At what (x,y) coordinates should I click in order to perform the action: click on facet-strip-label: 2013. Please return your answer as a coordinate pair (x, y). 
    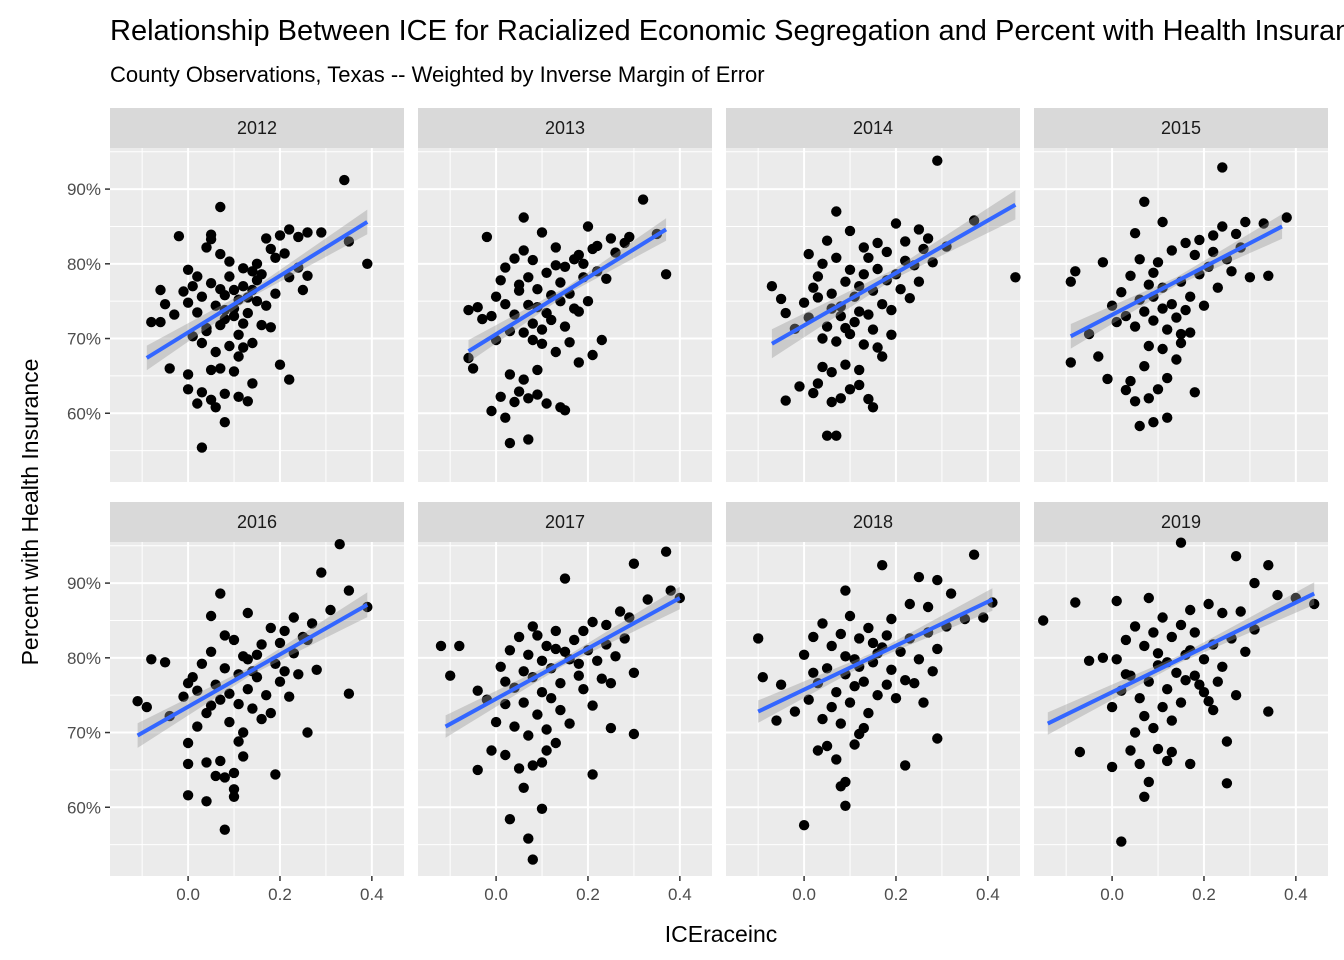
    Looking at the image, I should click on (565, 128).